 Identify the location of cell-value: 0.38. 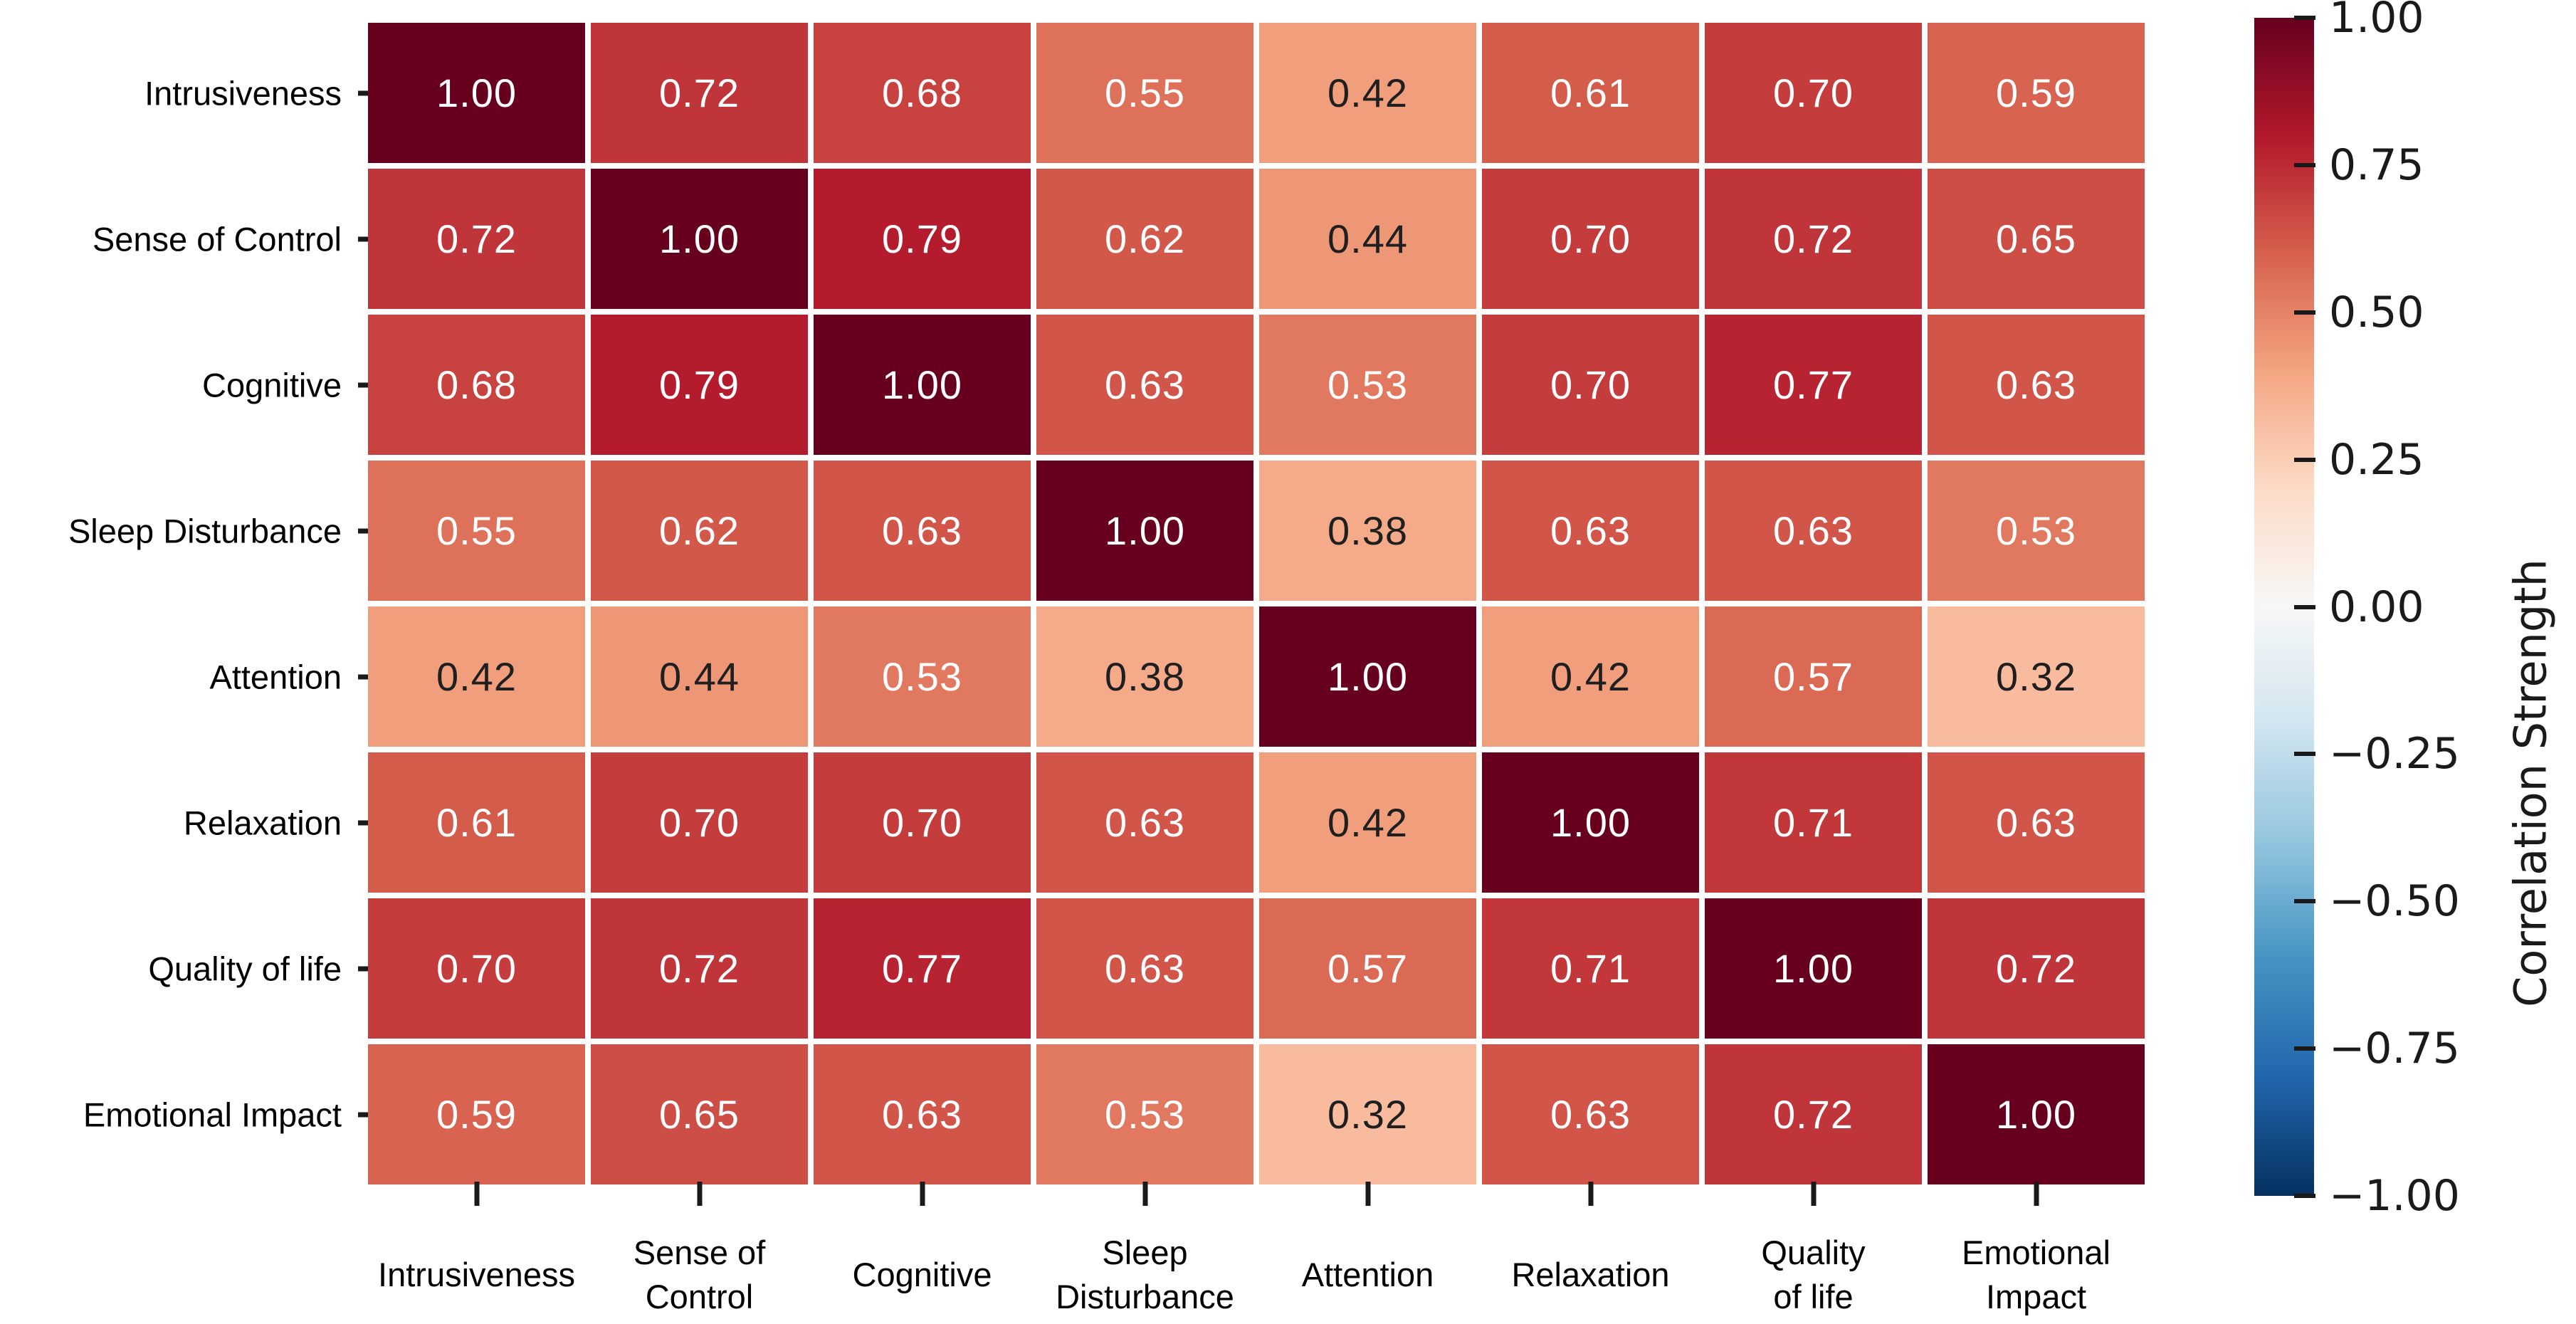
(1145, 676).